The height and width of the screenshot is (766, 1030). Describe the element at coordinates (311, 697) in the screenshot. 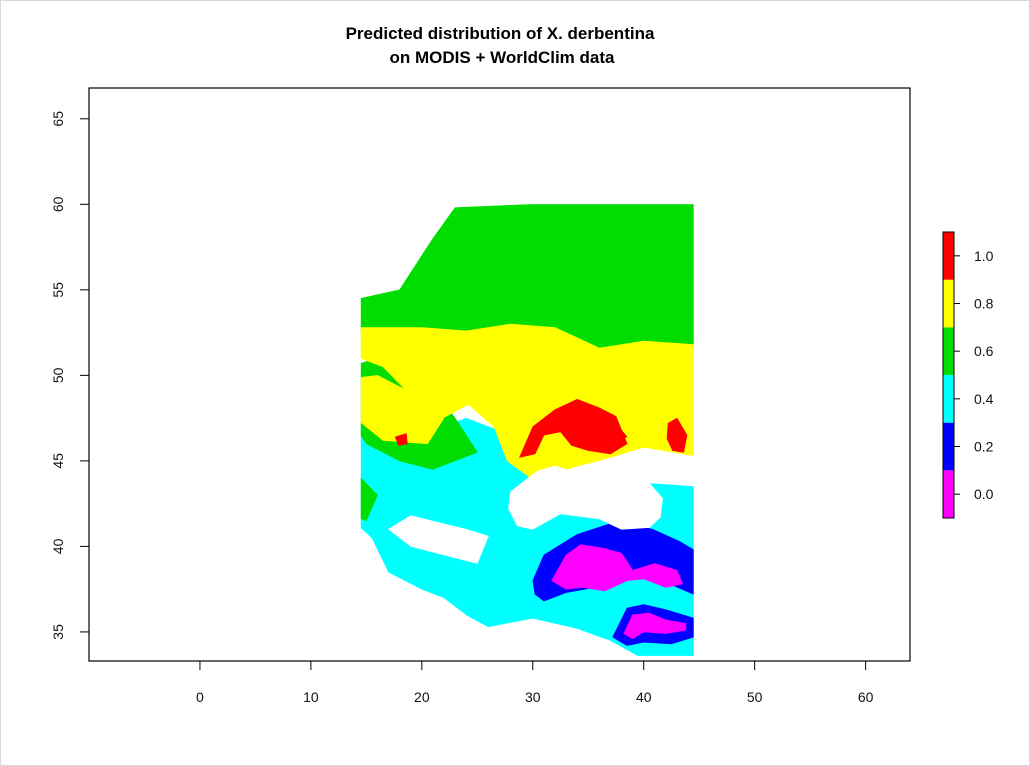

I see `x-tick-label-10: 10` at that location.